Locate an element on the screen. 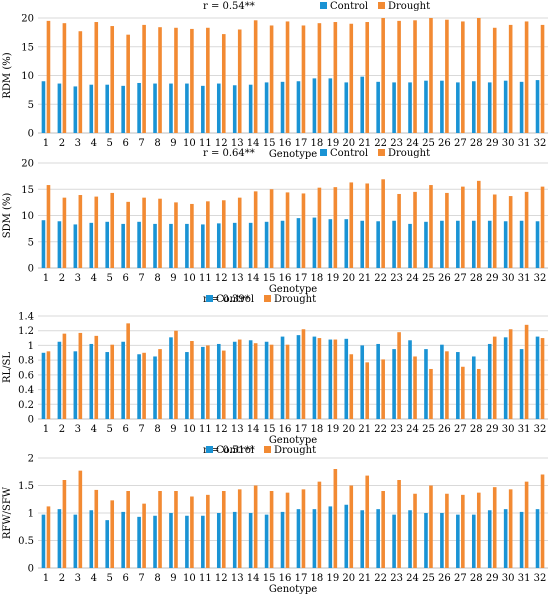 The width and height of the screenshot is (550, 610). x-tick-label: 1 is located at coordinates (46, 278).